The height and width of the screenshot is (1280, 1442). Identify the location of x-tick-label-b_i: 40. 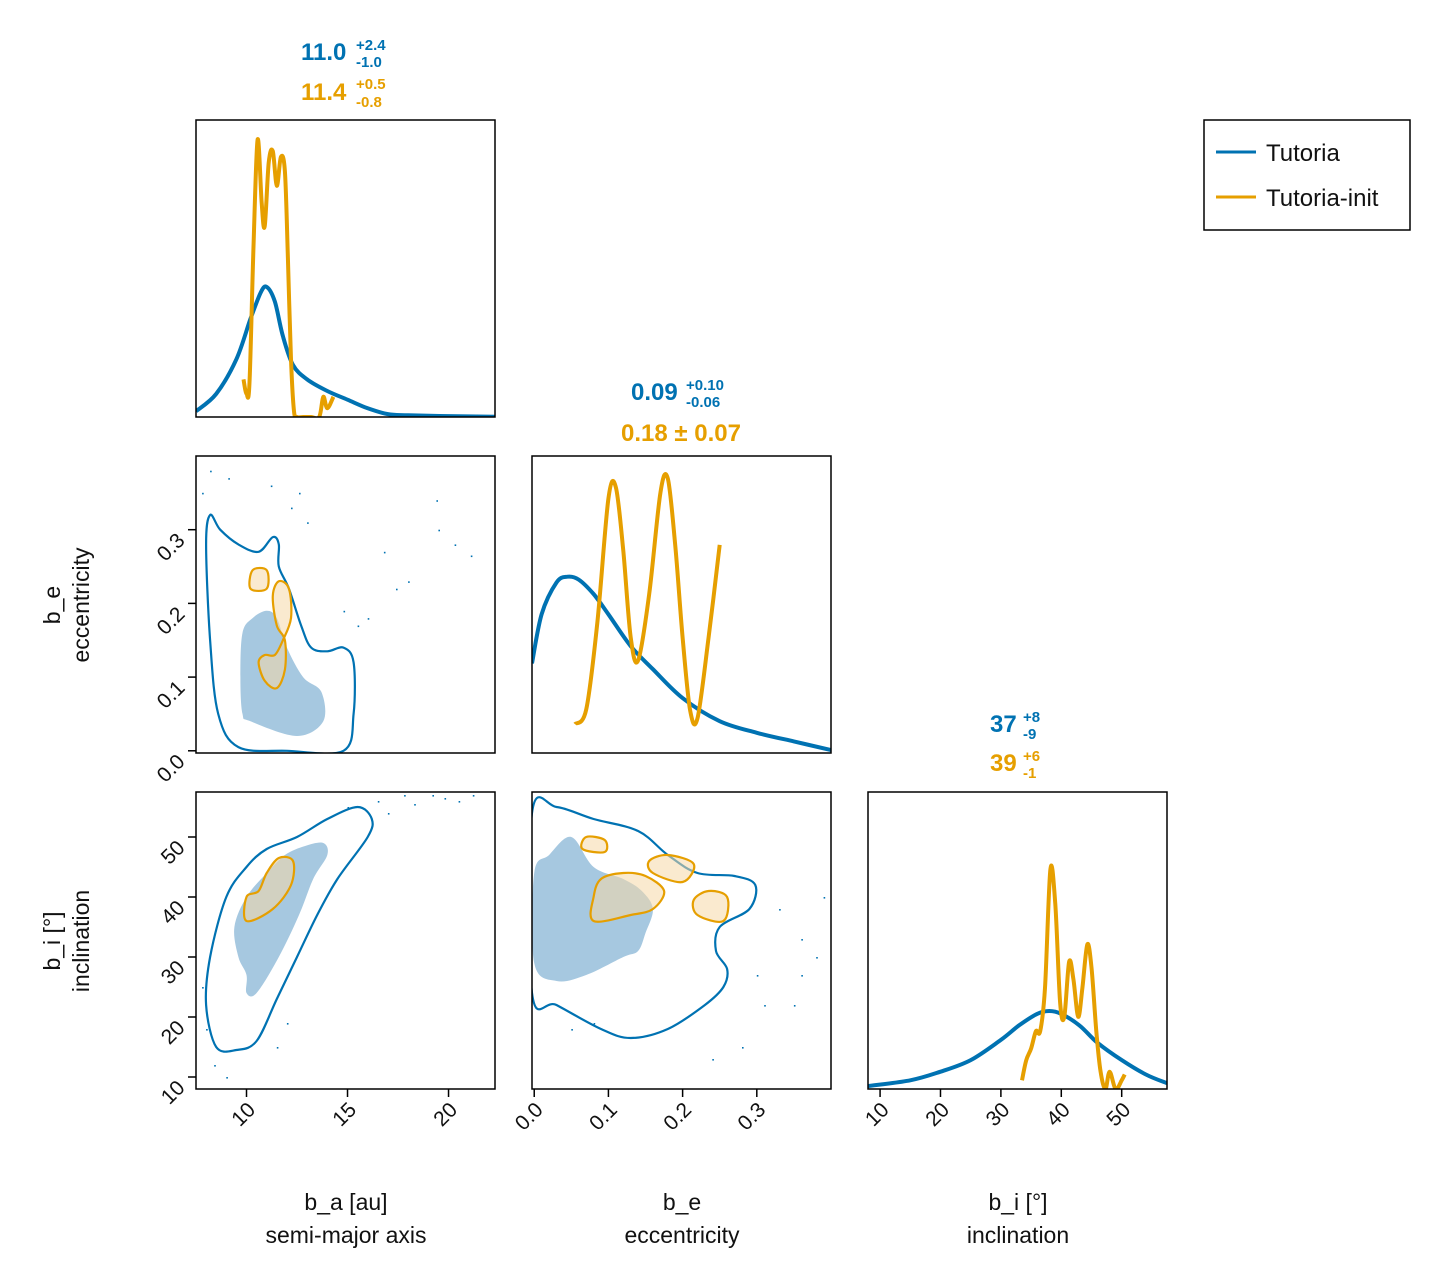
(1058, 1114).